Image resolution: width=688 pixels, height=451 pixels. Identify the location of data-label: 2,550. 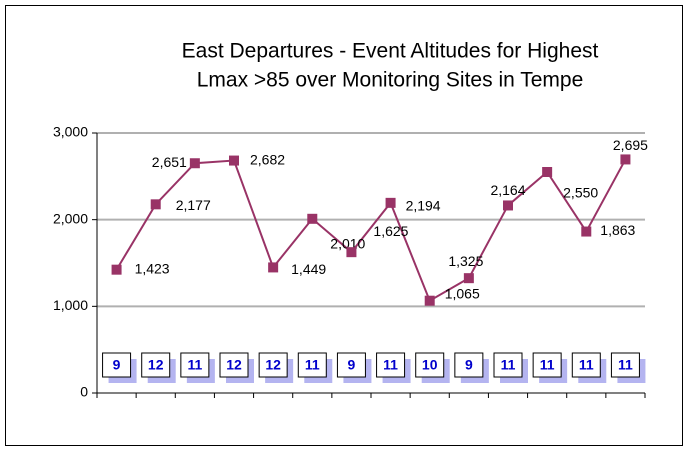
(580, 193).